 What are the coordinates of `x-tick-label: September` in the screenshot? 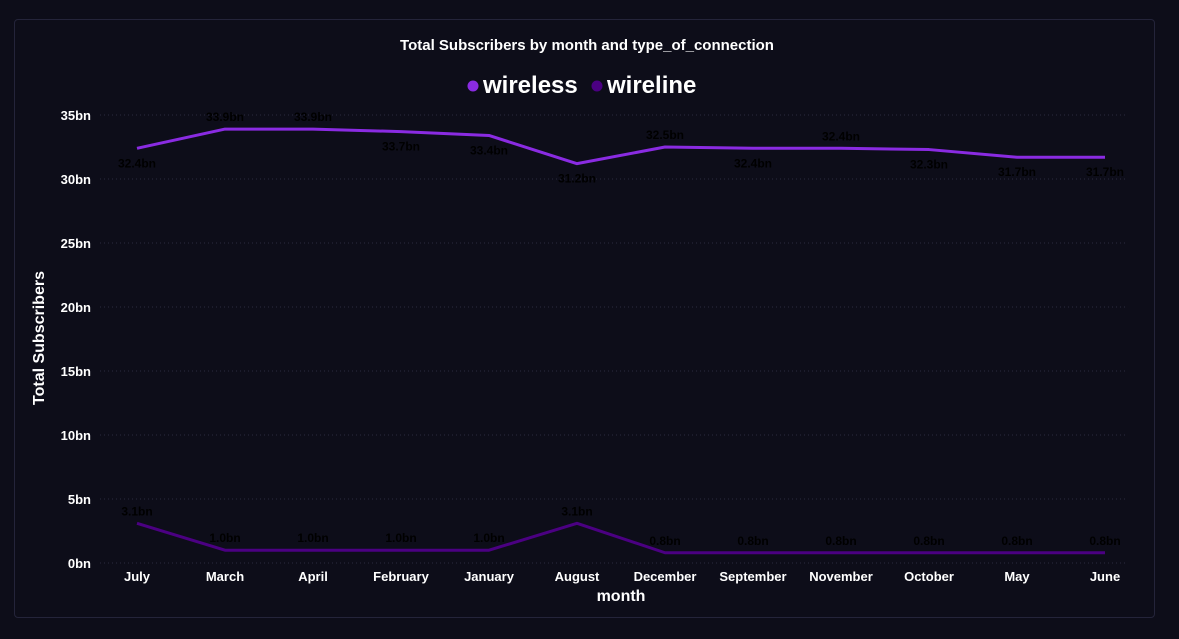 It's located at (752, 576).